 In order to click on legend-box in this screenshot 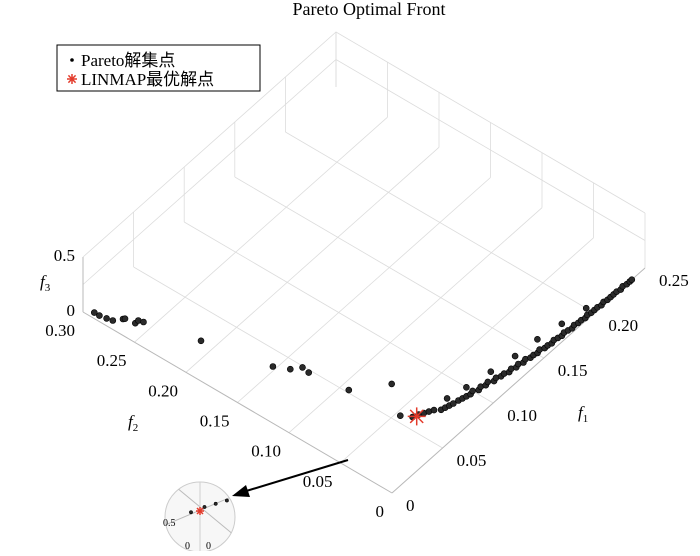, I will do `click(158, 68)`.